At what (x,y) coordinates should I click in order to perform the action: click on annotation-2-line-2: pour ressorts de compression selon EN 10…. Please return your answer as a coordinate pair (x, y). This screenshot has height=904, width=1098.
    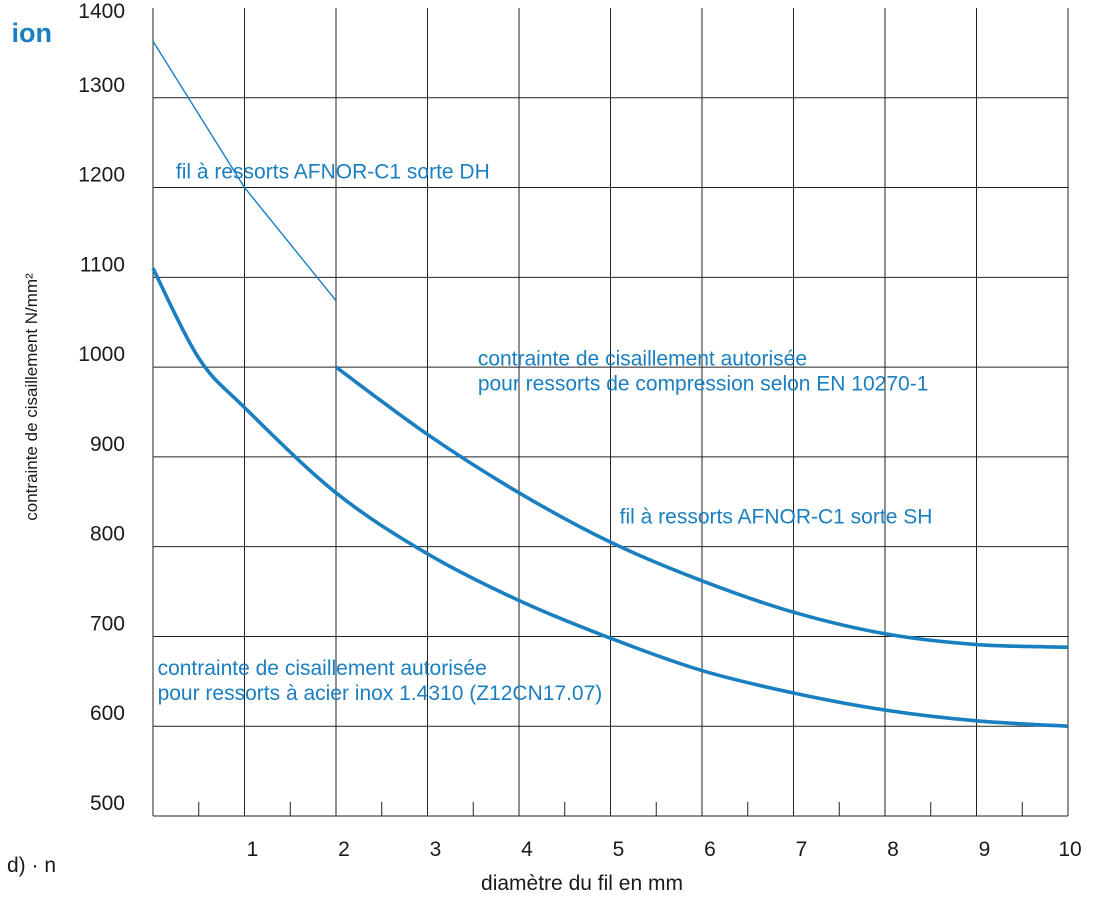
    Looking at the image, I should click on (703, 383).